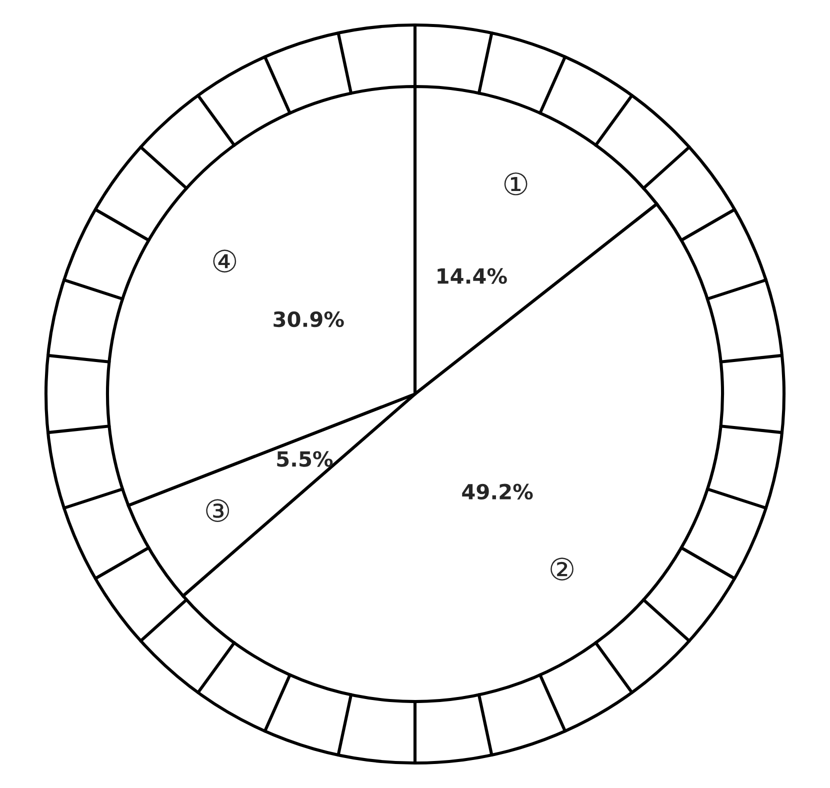 The width and height of the screenshot is (830, 788). I want to click on data-label: 5.5%, so click(305, 459).